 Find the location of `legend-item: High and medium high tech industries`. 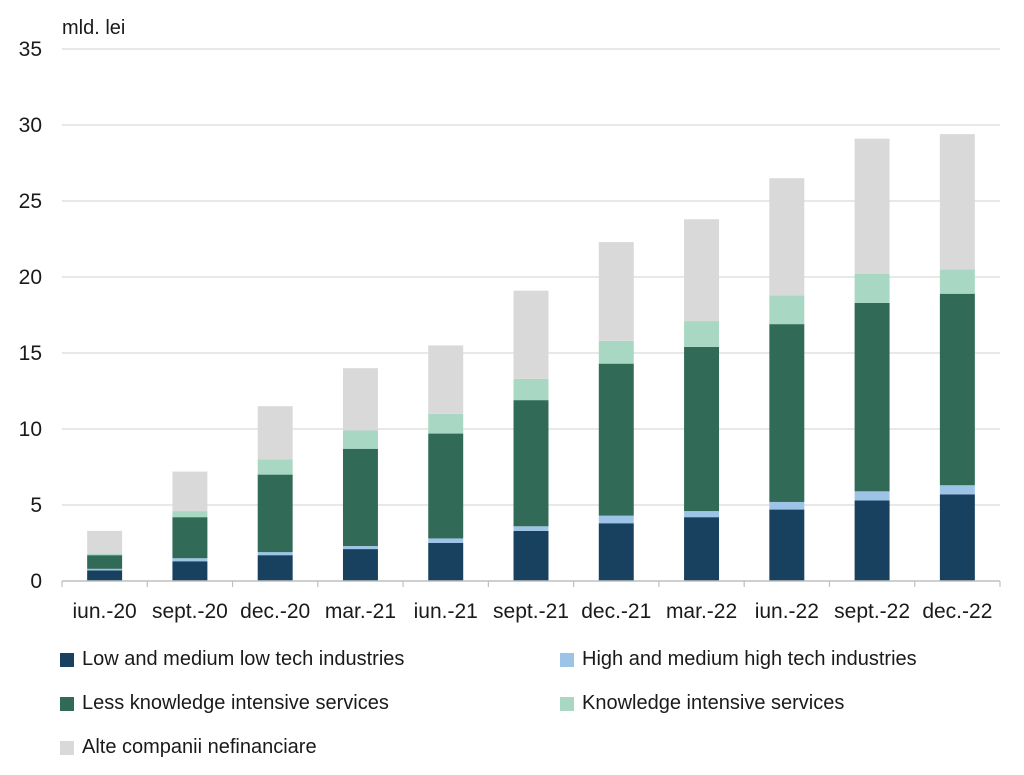

legend-item: High and medium high tech industries is located at coordinates (738, 659).